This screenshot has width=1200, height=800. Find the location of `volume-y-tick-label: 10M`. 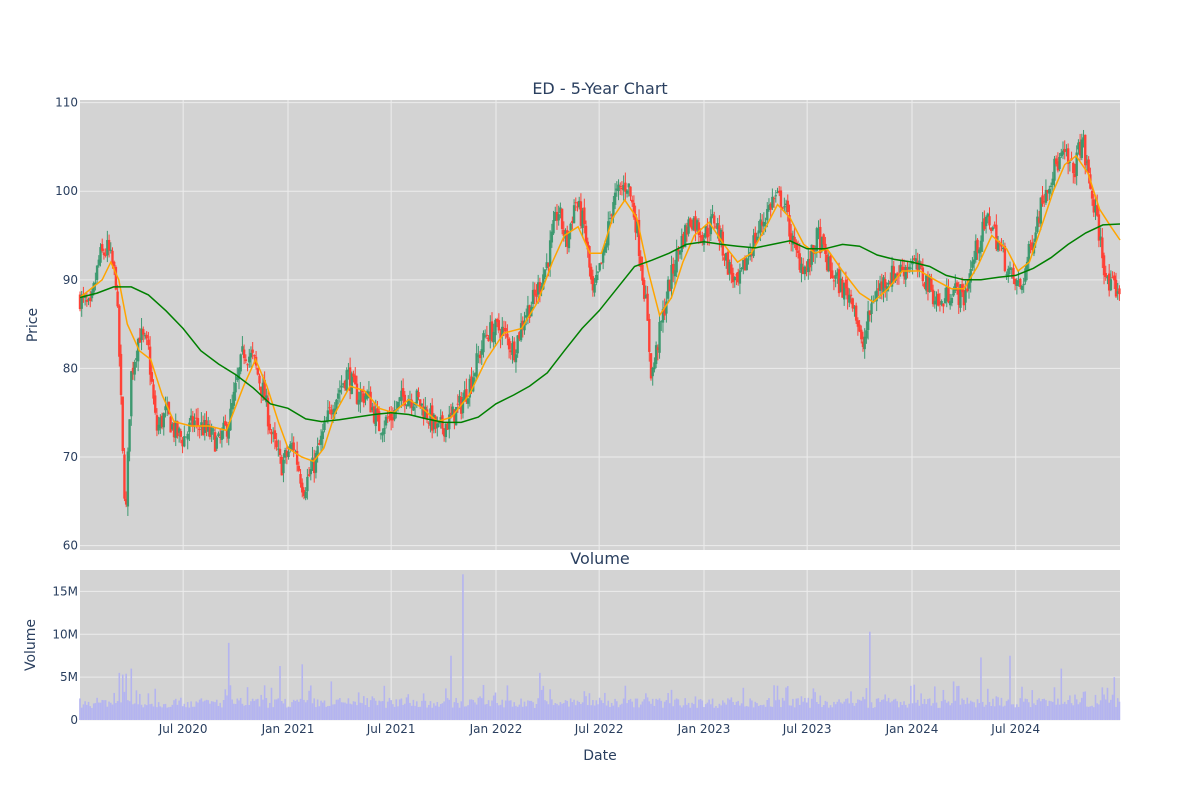

volume-y-tick-label: 10M is located at coordinates (65, 634).